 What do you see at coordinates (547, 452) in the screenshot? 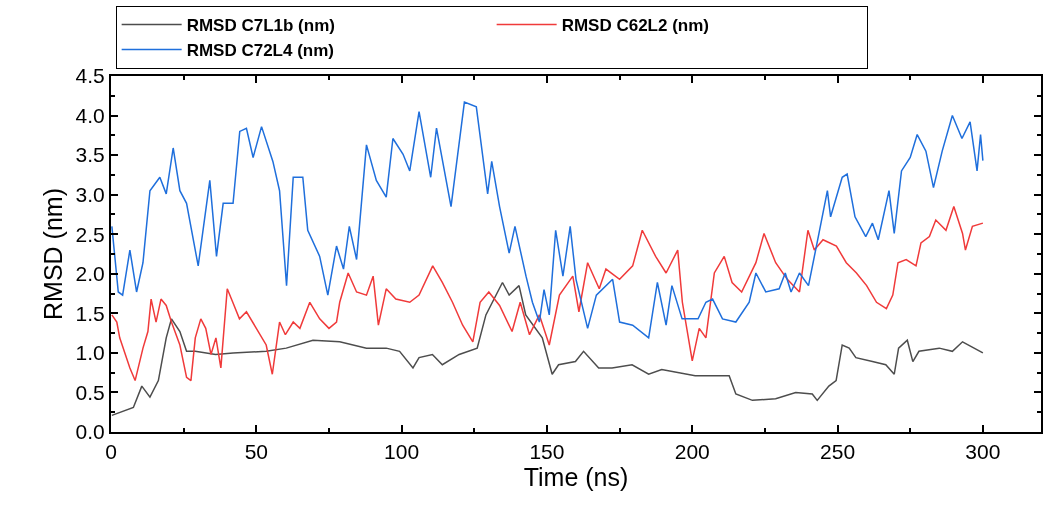
I see `x-tick-label: 150` at bounding box center [547, 452].